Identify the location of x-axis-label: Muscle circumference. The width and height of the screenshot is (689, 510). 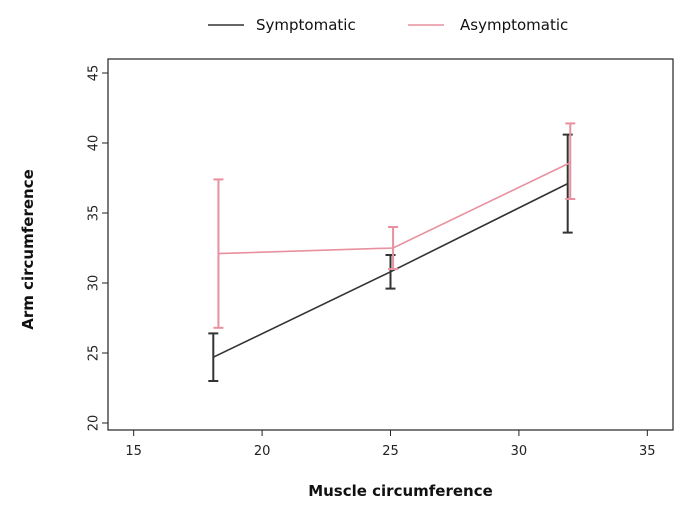
(400, 491).